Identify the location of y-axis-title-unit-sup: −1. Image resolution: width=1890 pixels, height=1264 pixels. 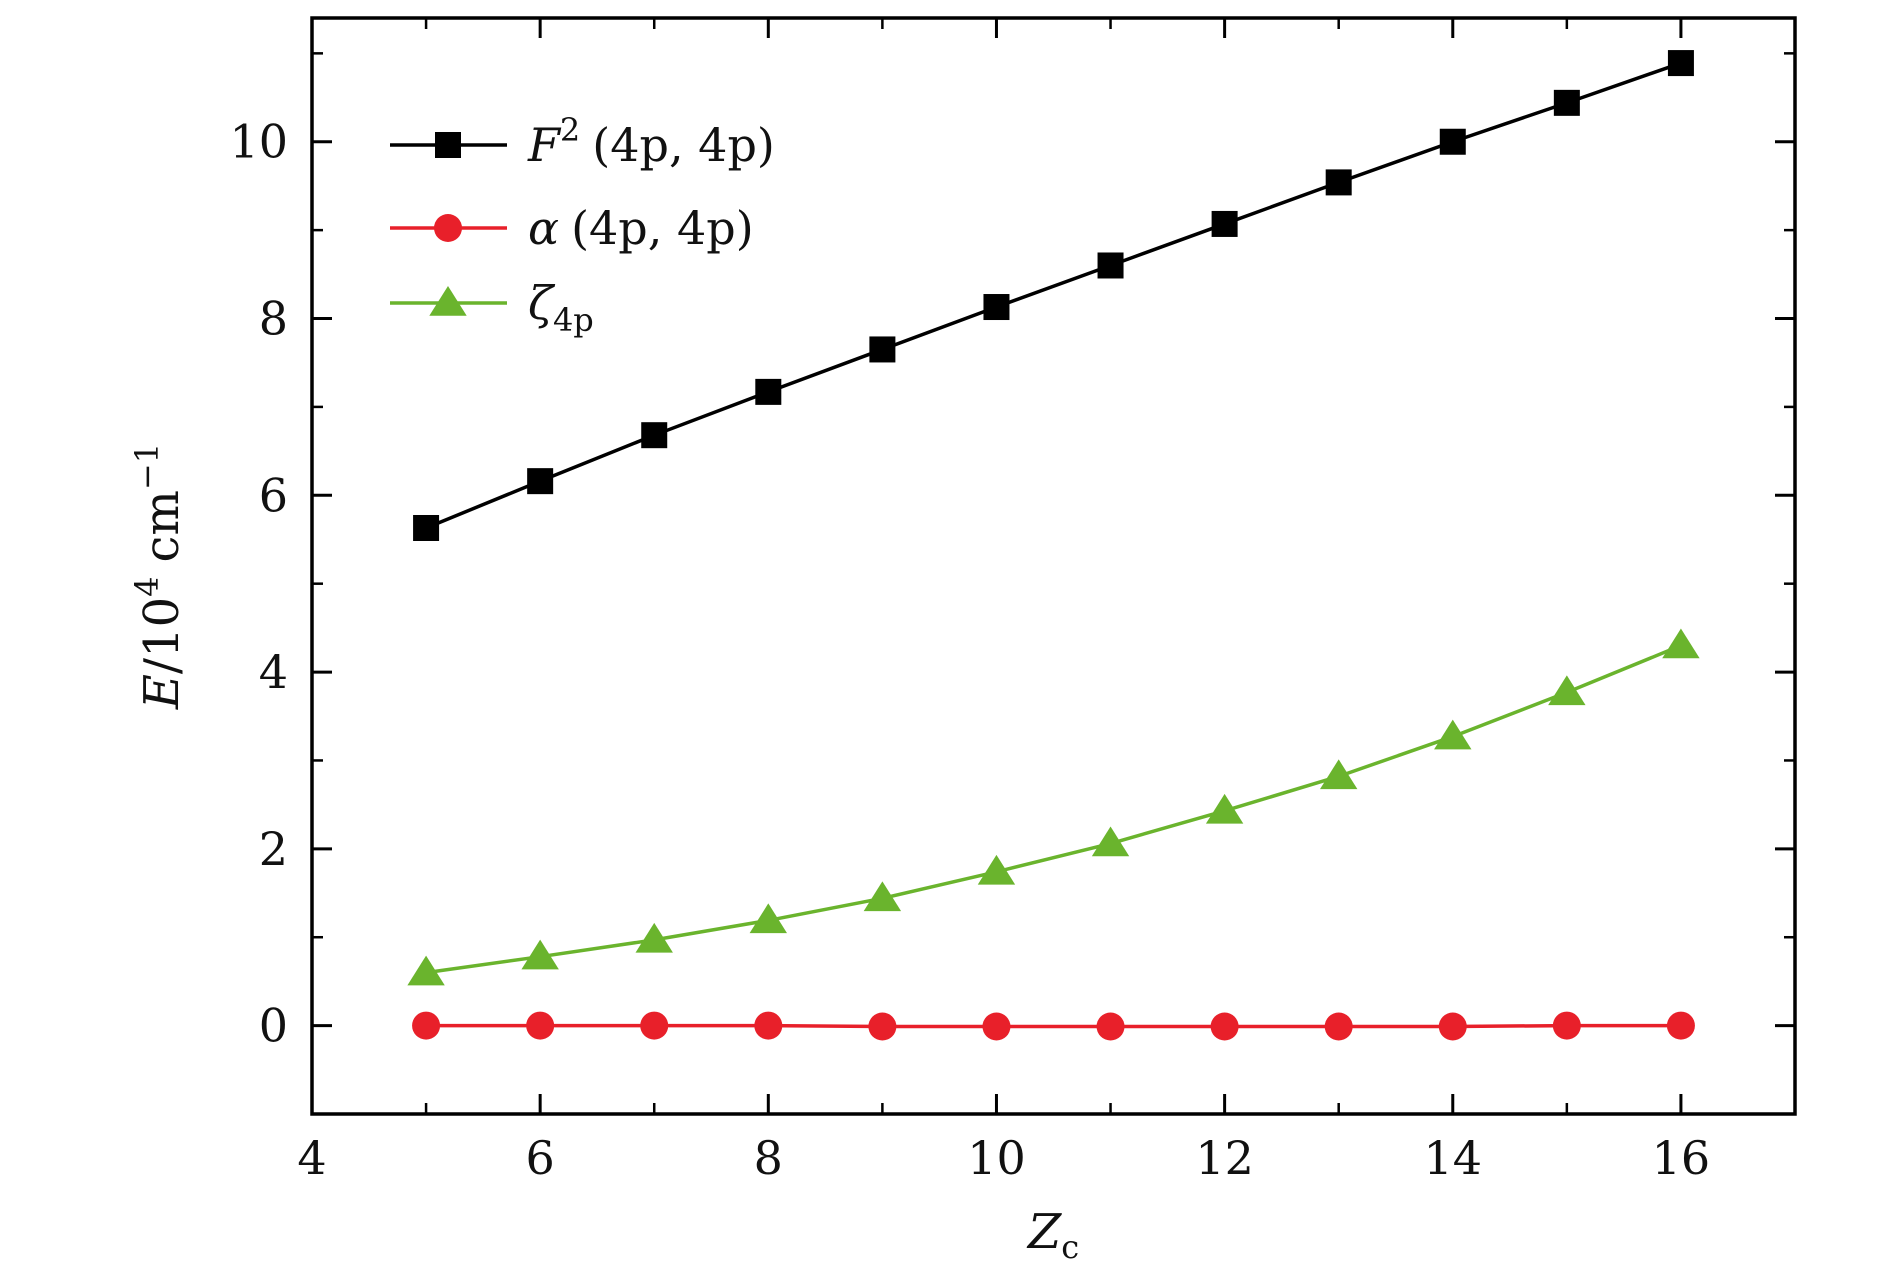
(147, 466).